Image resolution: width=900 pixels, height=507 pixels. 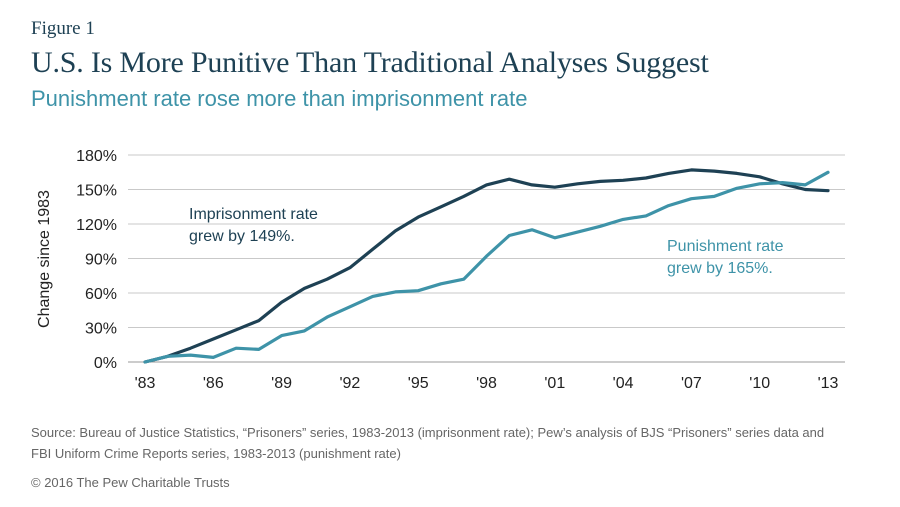 What do you see at coordinates (720, 268) in the screenshot?
I see `annotation-line: grew by 165%.` at bounding box center [720, 268].